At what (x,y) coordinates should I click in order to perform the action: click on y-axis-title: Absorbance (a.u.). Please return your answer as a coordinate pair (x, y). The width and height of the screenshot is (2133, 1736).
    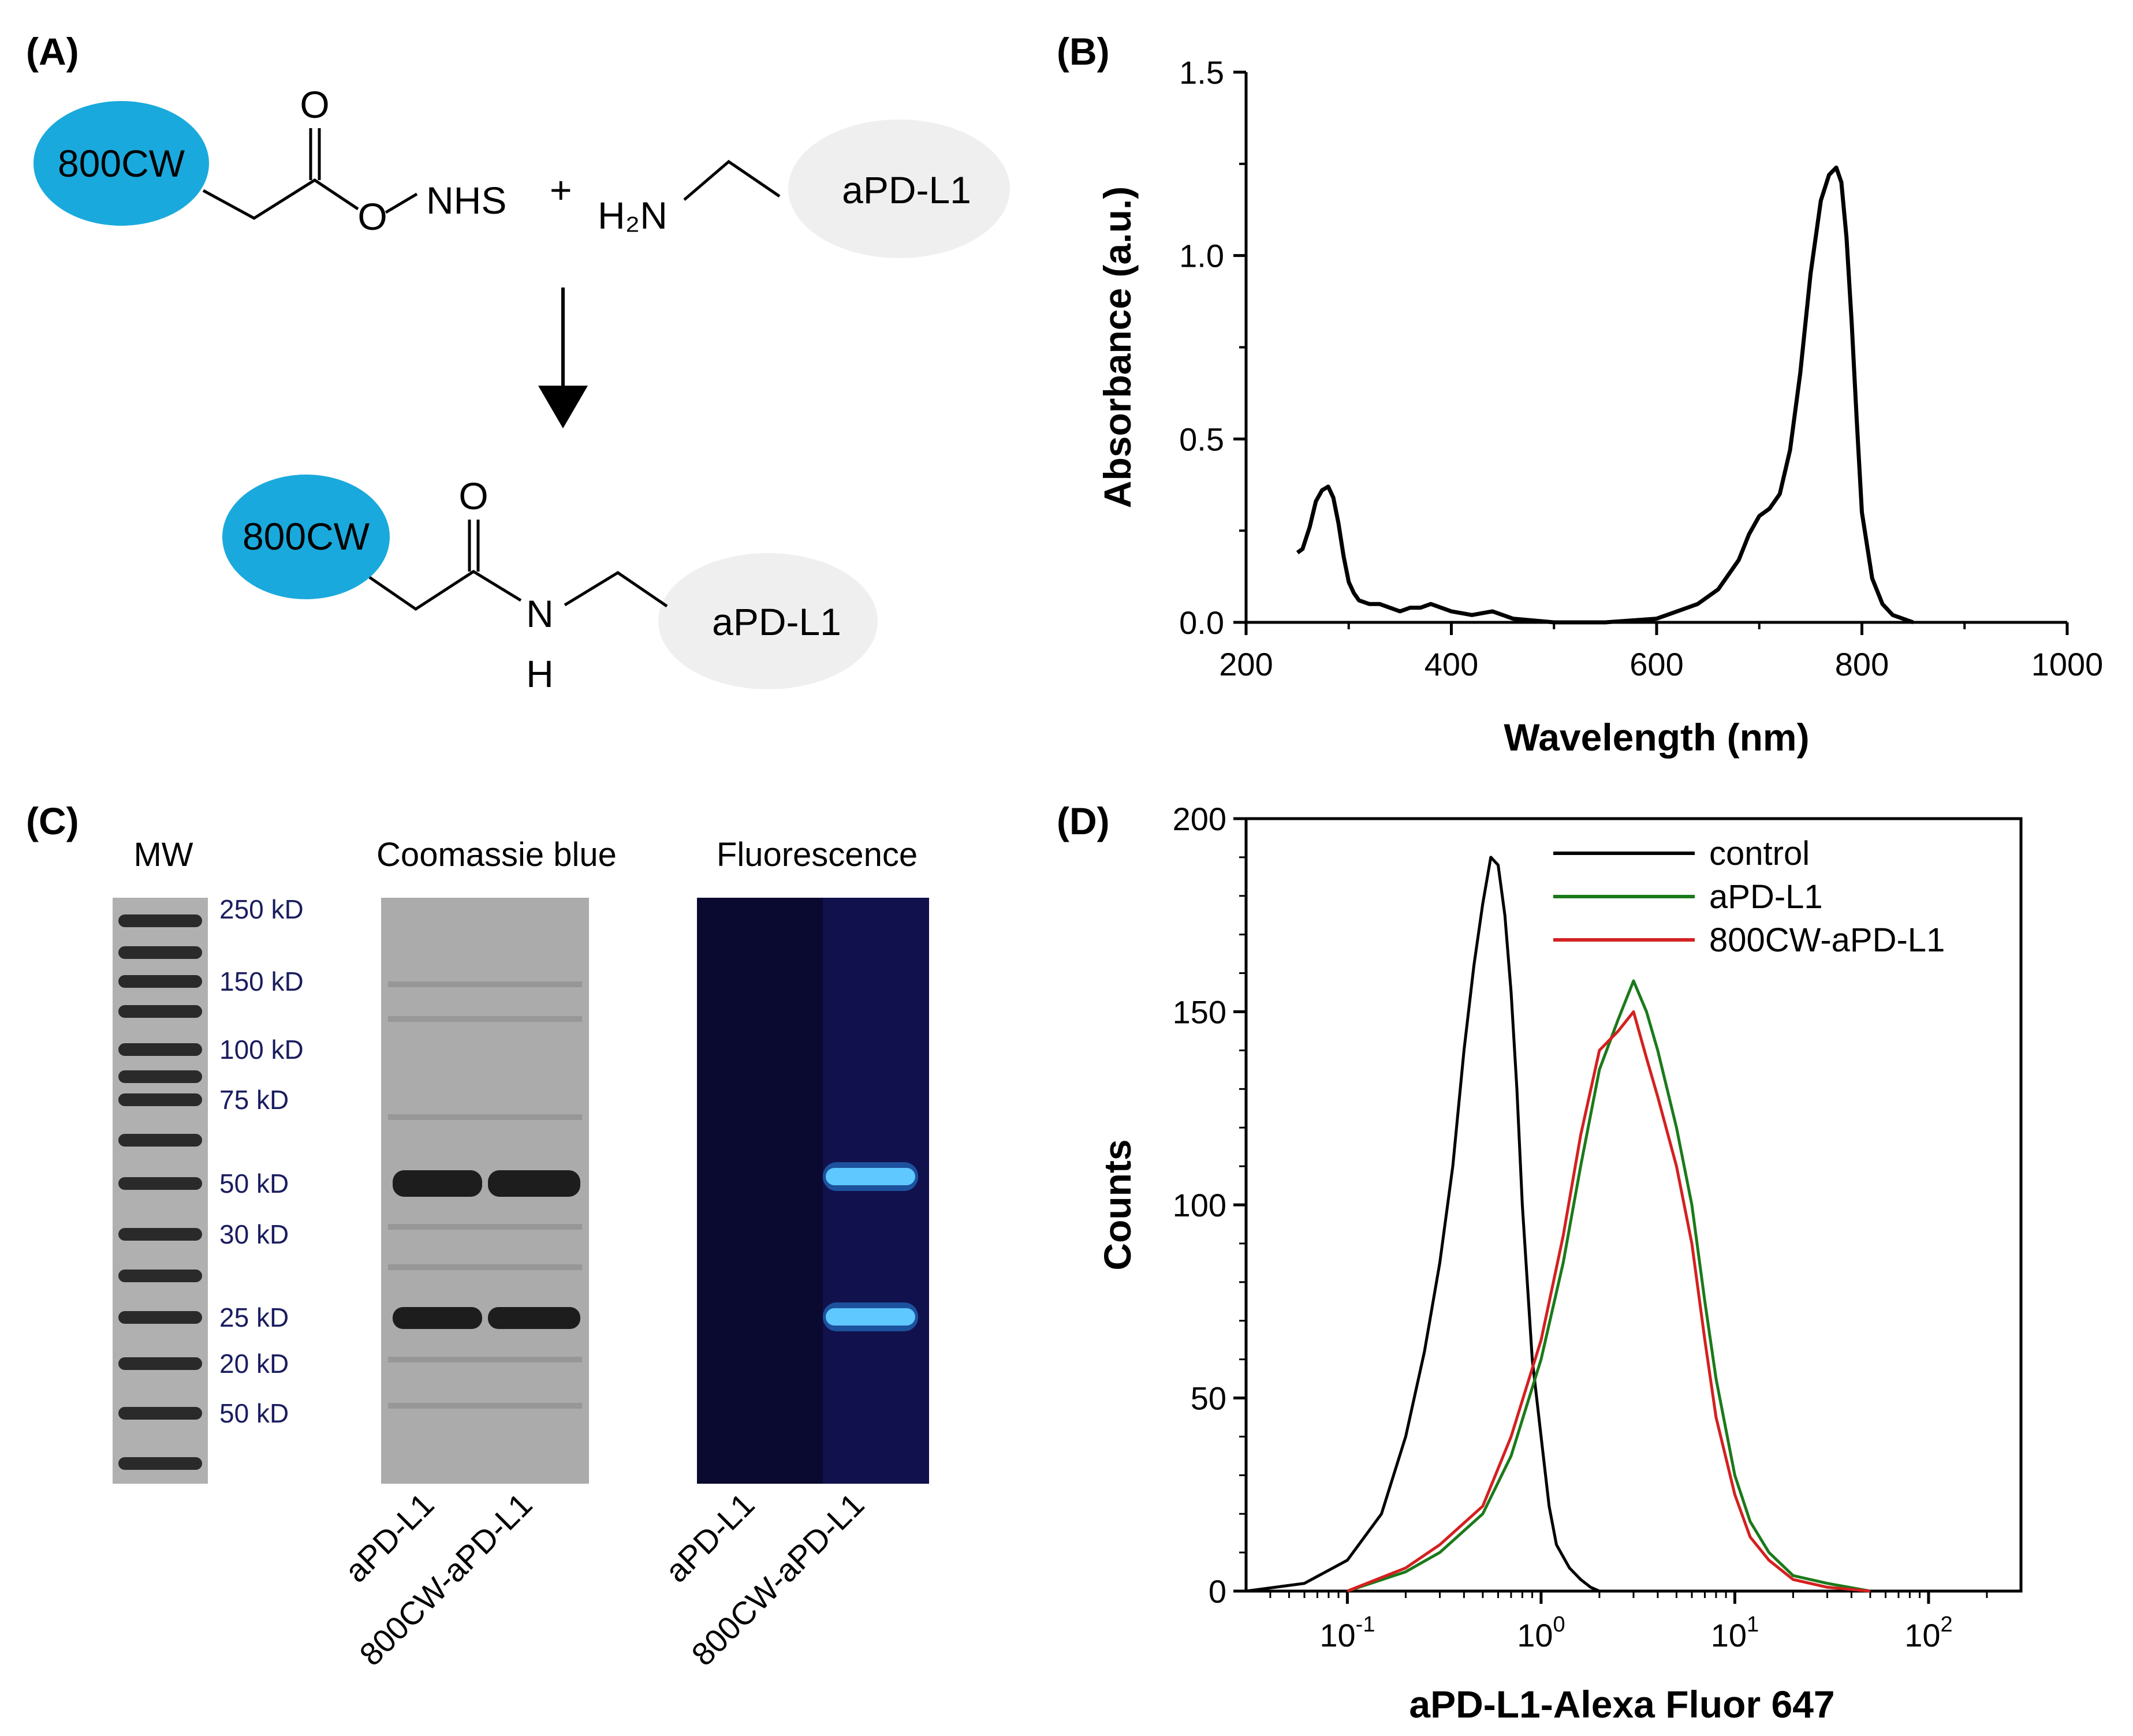
    Looking at the image, I should click on (1117, 347).